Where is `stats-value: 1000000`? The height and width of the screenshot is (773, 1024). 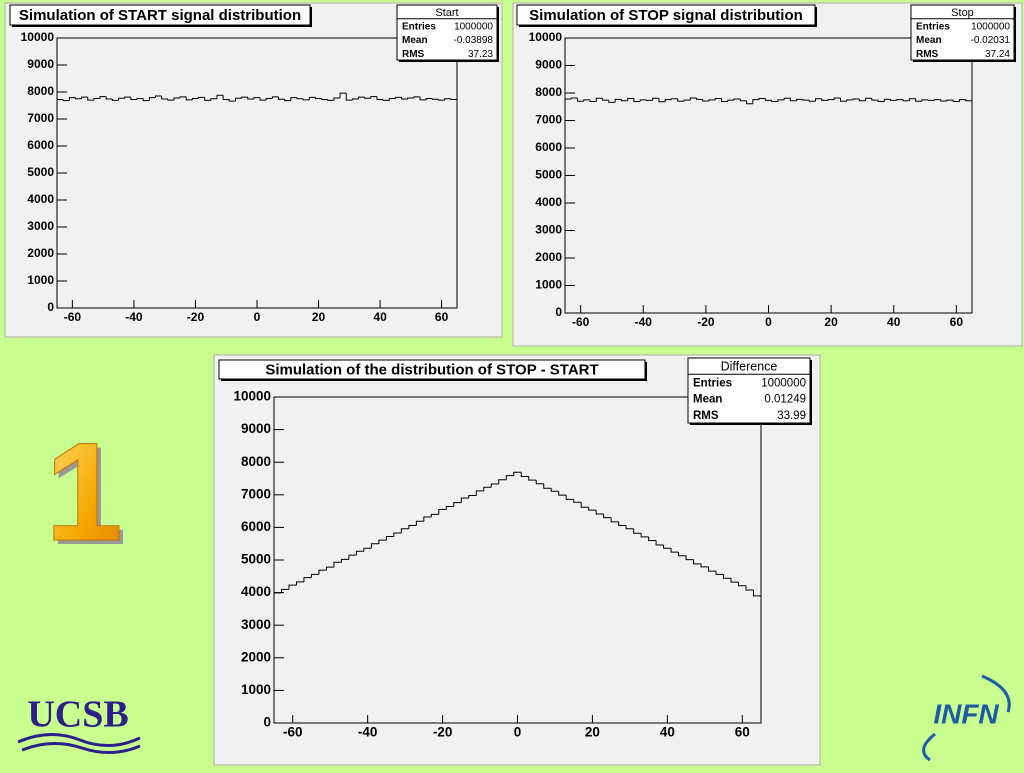 stats-value: 1000000 is located at coordinates (473, 26).